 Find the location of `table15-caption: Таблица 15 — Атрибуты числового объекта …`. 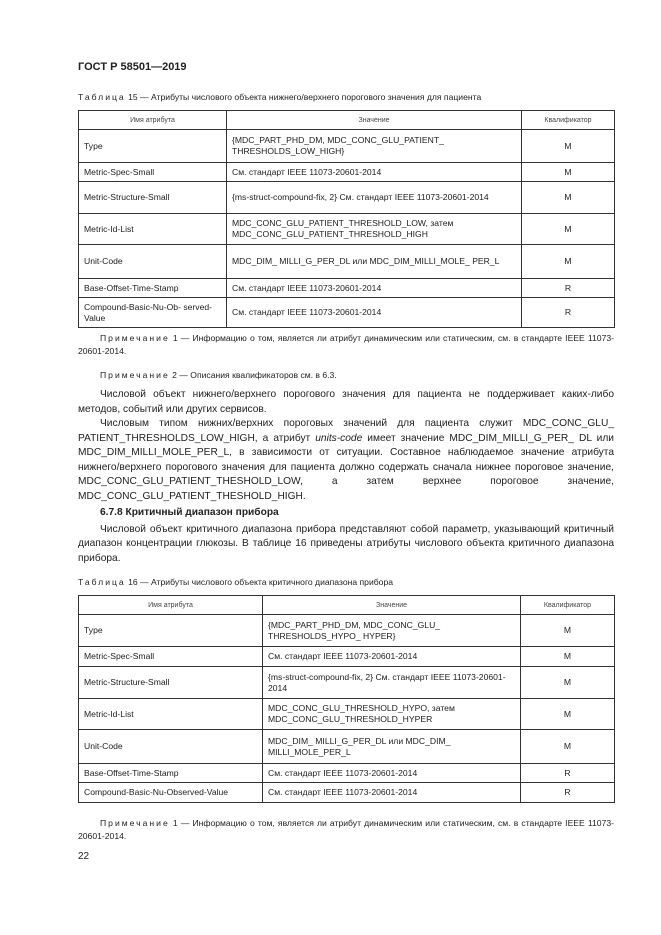

table15-caption: Таблица 15 — Атрибуты числового объекта … is located at coordinates (346, 97).